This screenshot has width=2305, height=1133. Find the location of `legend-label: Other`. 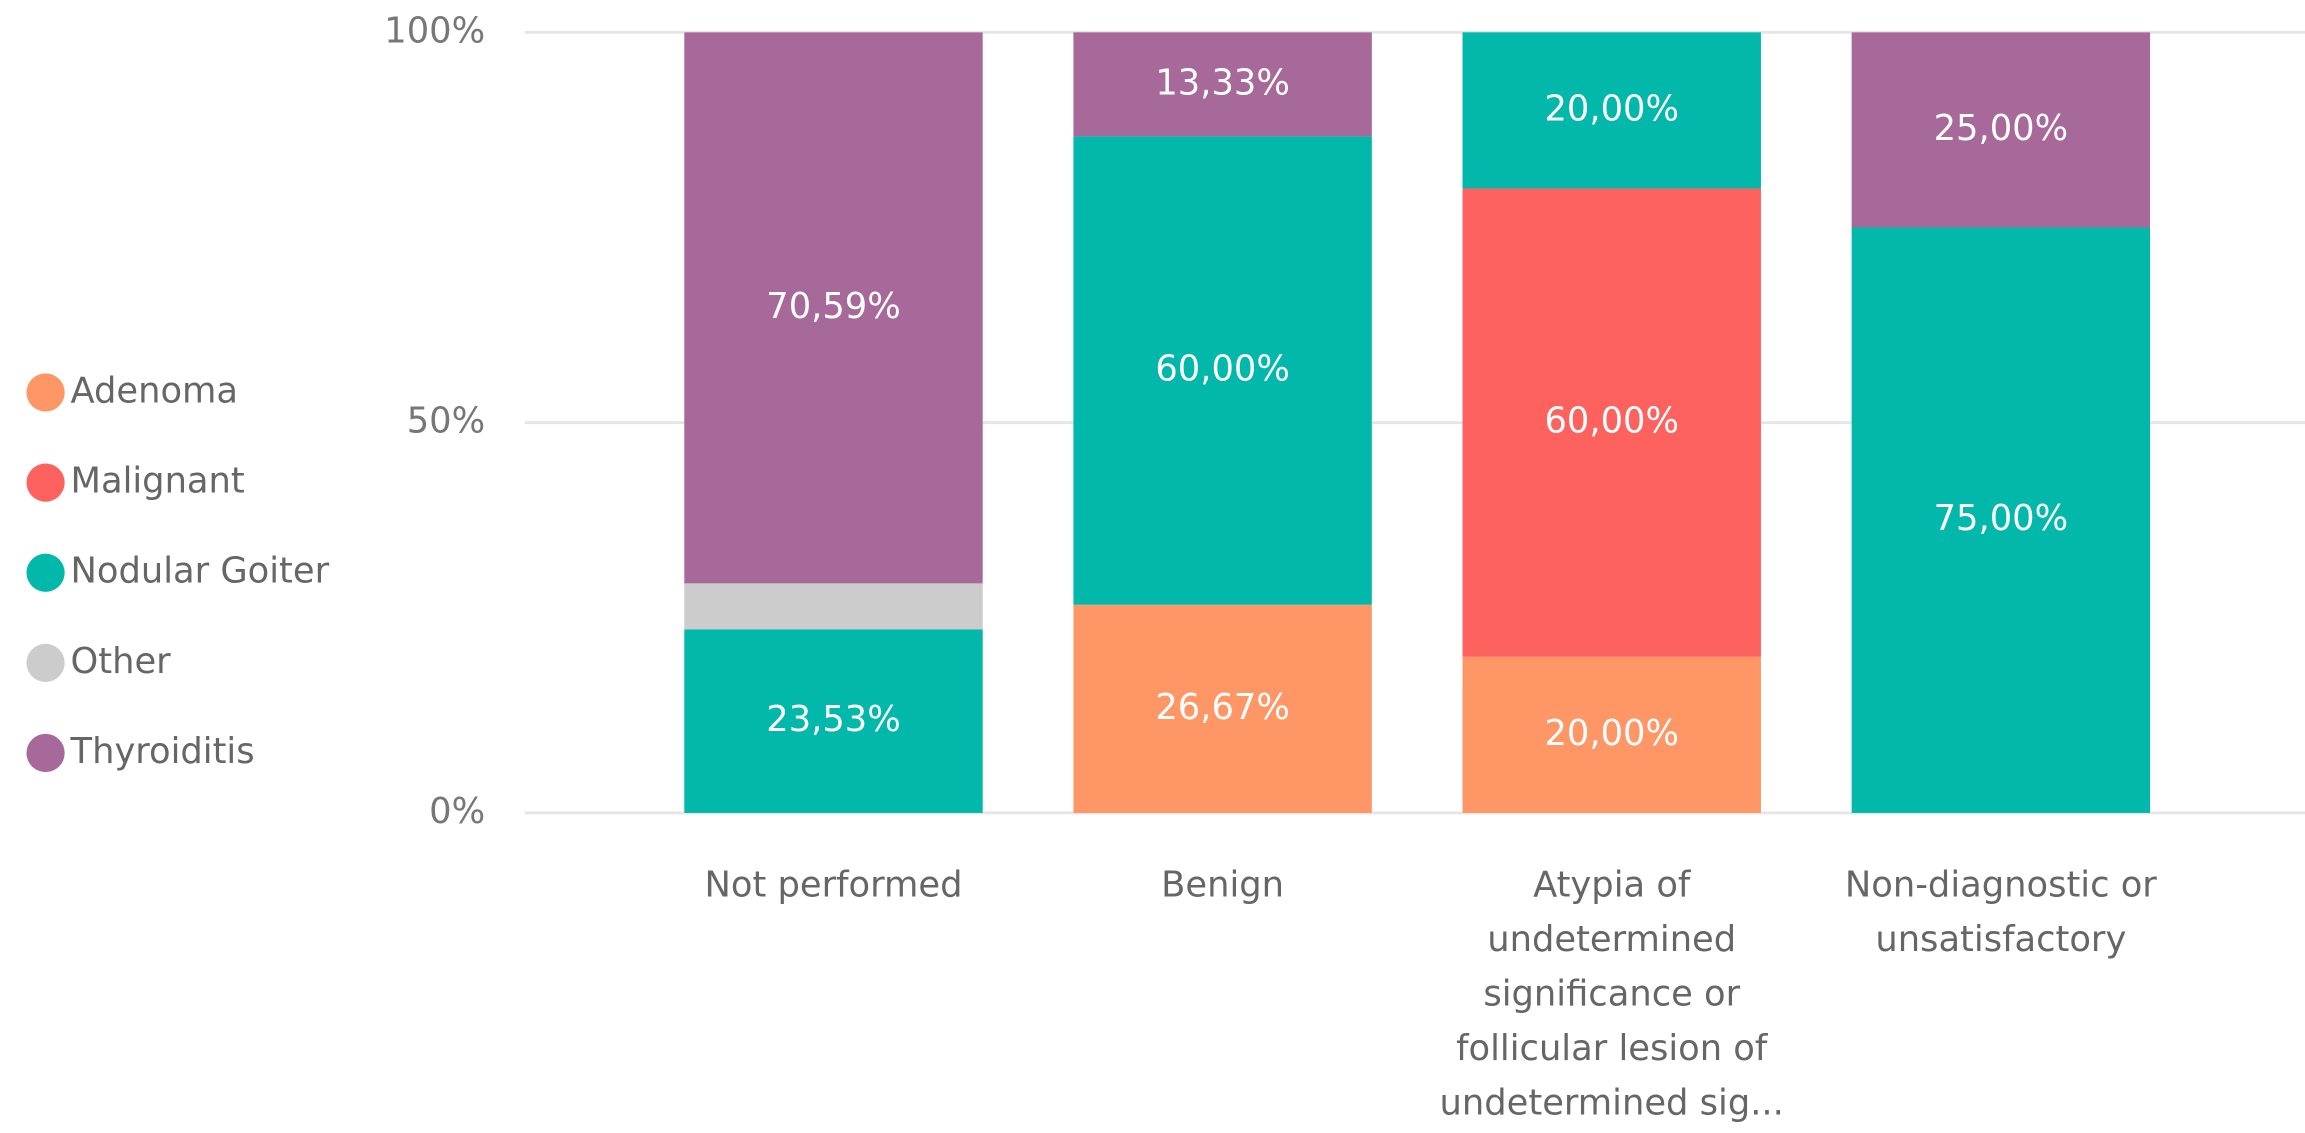

legend-label: Other is located at coordinates (121, 661).